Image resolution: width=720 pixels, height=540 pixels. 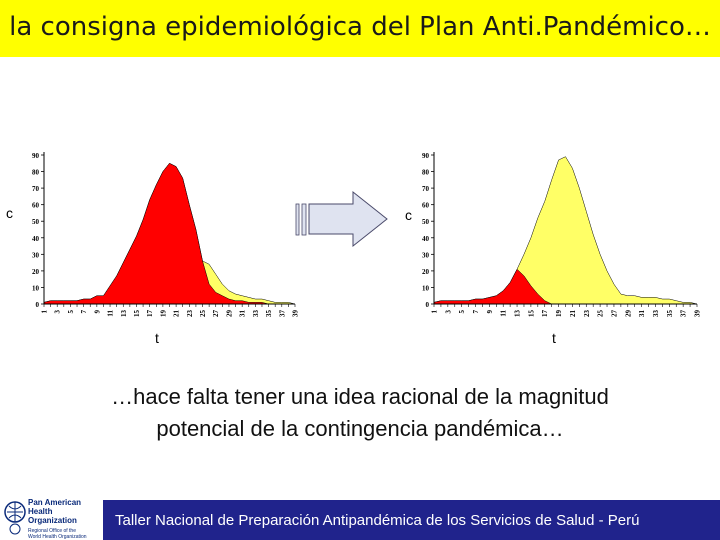 I want to click on y-axis-letter-left: c, so click(x=9, y=213).